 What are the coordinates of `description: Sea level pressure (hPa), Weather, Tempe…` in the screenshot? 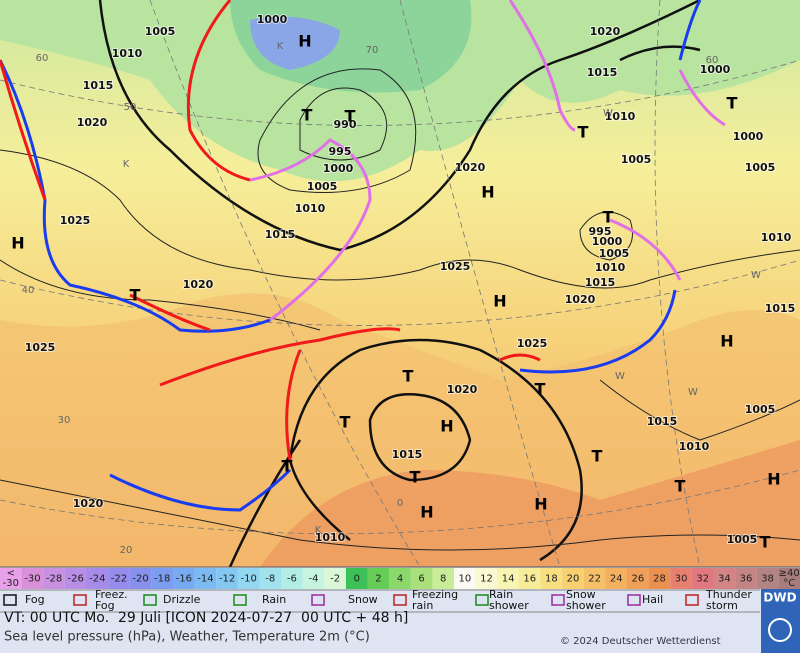 It's located at (187, 637).